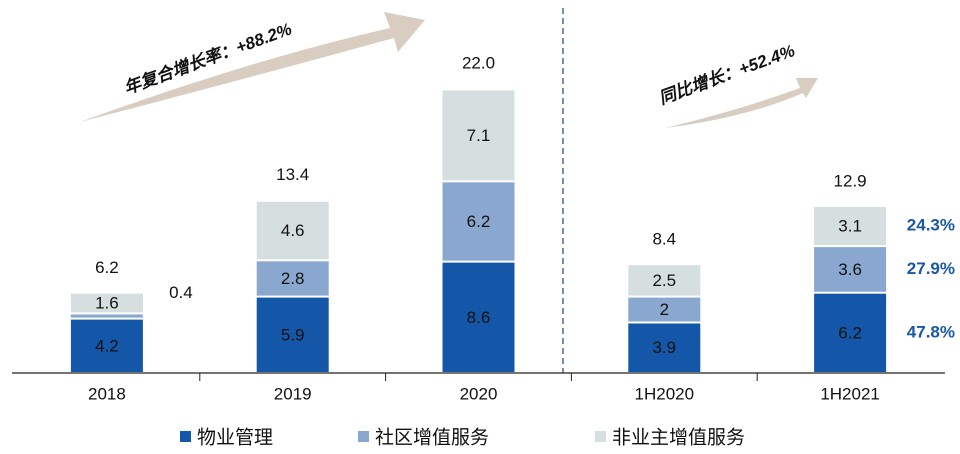 This screenshot has height=454, width=960. What do you see at coordinates (107, 393) in the screenshot?
I see `x-tick-label: 2018` at bounding box center [107, 393].